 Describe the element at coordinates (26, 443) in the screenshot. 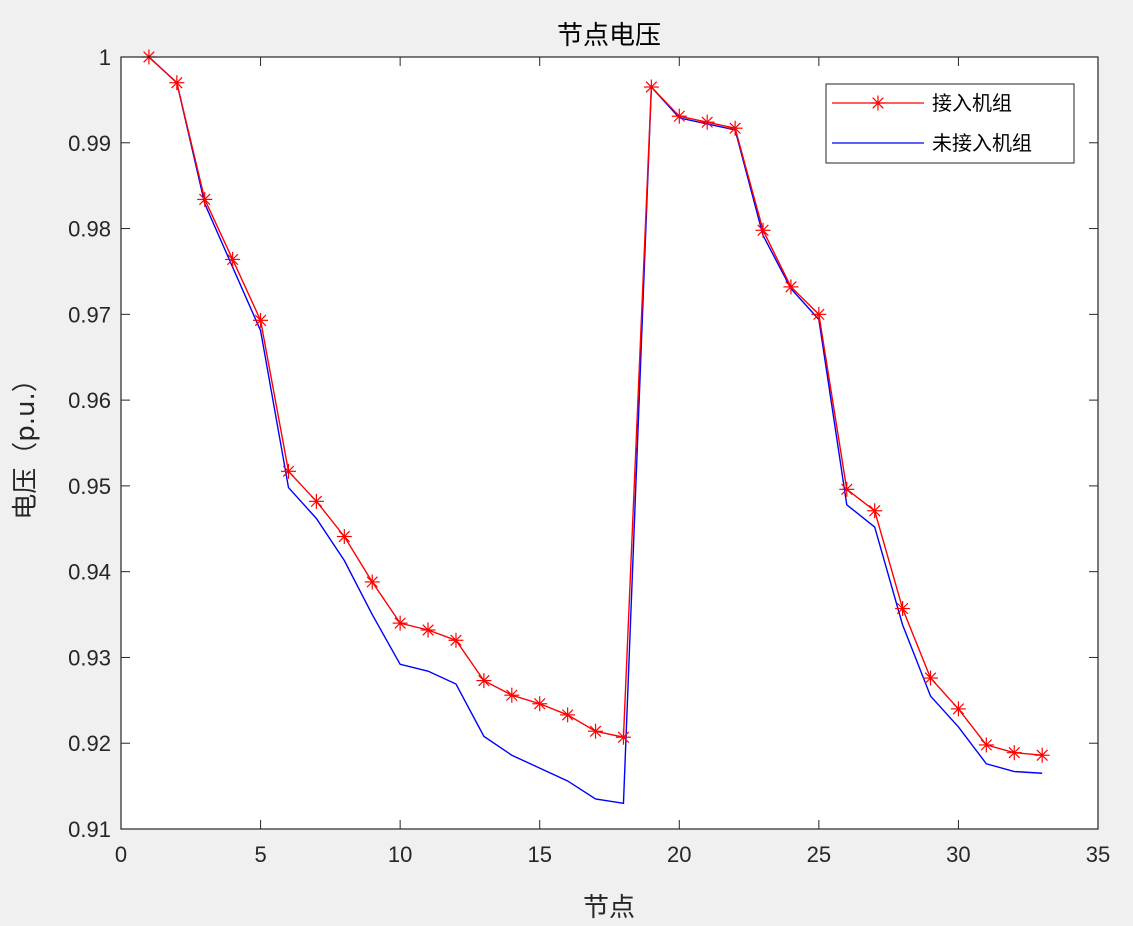

I see `y-axis-title: 电压（p.u.）` at that location.